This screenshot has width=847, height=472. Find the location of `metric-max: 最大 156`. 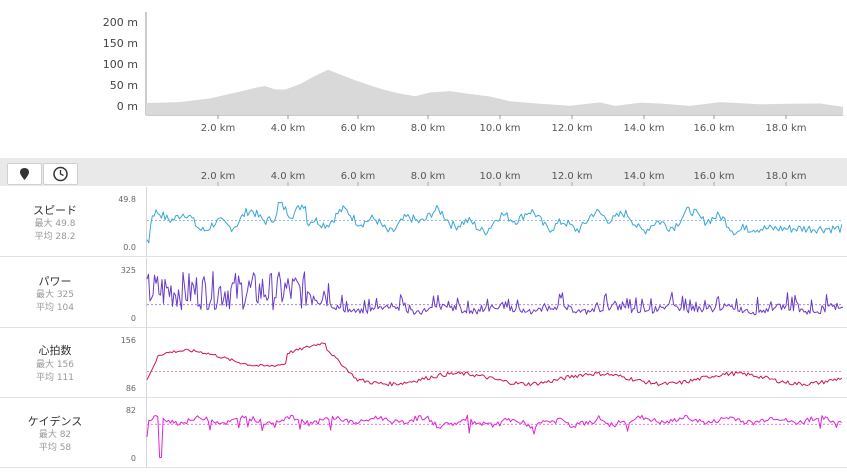

metric-max: 最大 156 is located at coordinates (55, 365).